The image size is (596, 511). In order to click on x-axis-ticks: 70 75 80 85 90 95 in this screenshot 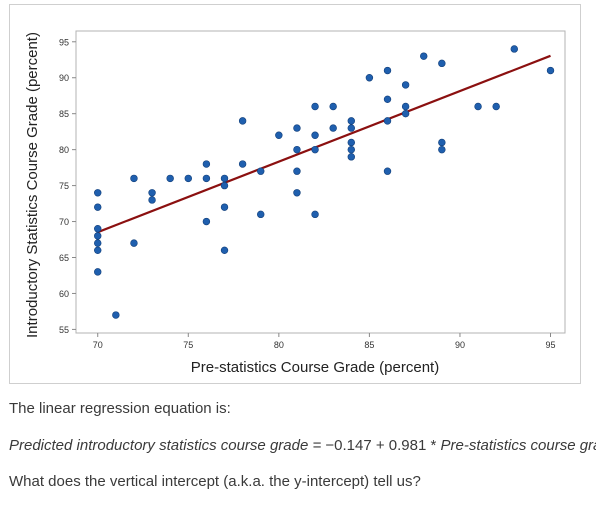, I will do `click(324, 341)`.